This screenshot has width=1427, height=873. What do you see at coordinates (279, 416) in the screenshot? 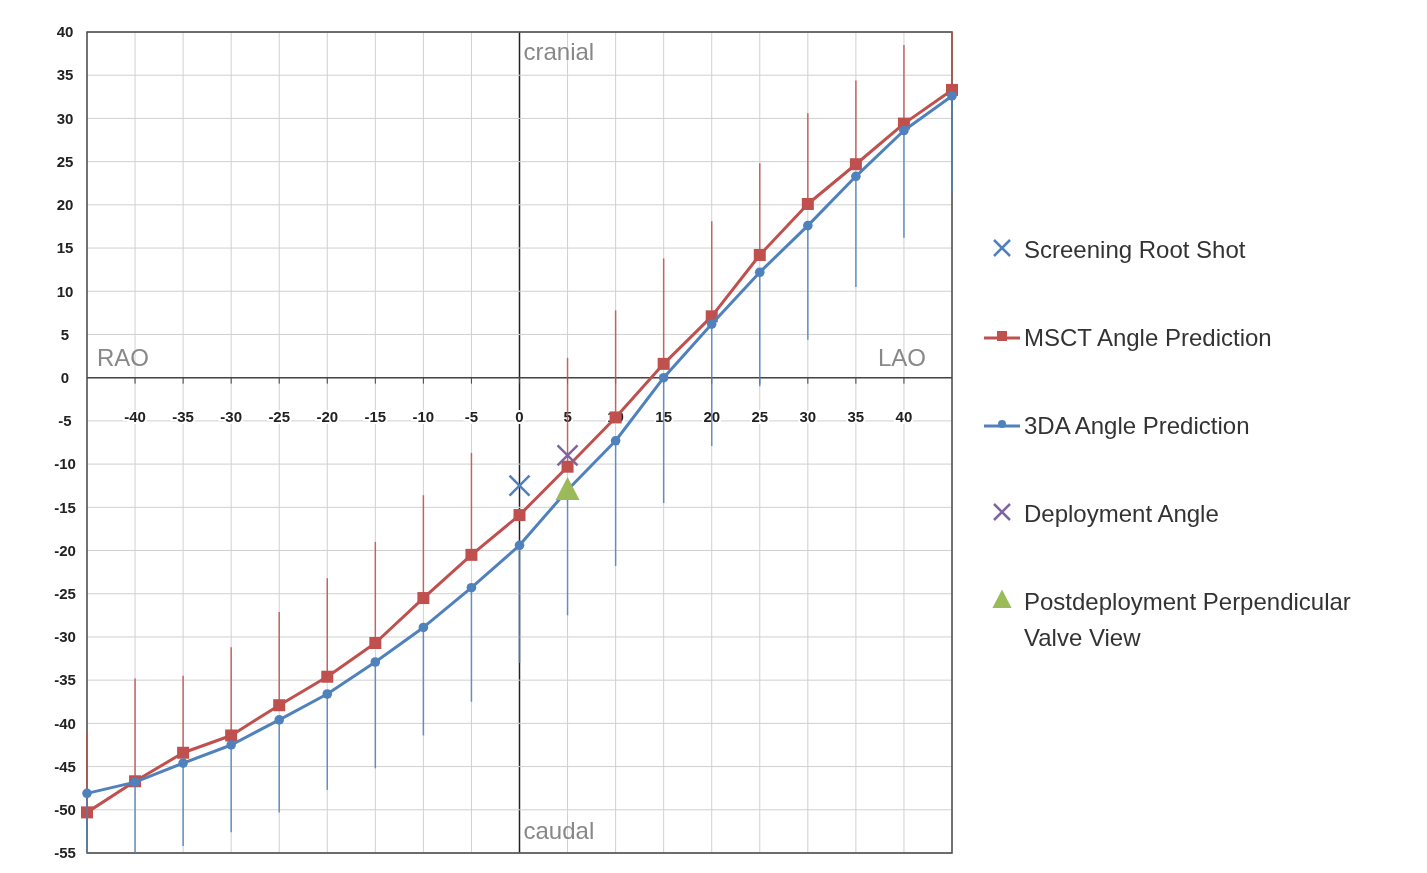
I see `x-tick-label: -25` at bounding box center [279, 416].